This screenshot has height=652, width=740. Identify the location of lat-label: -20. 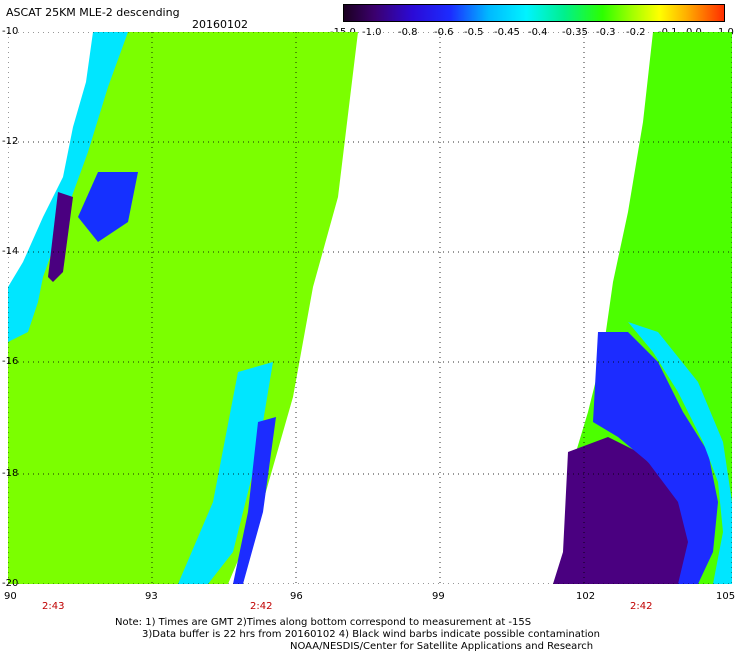
(10, 583).